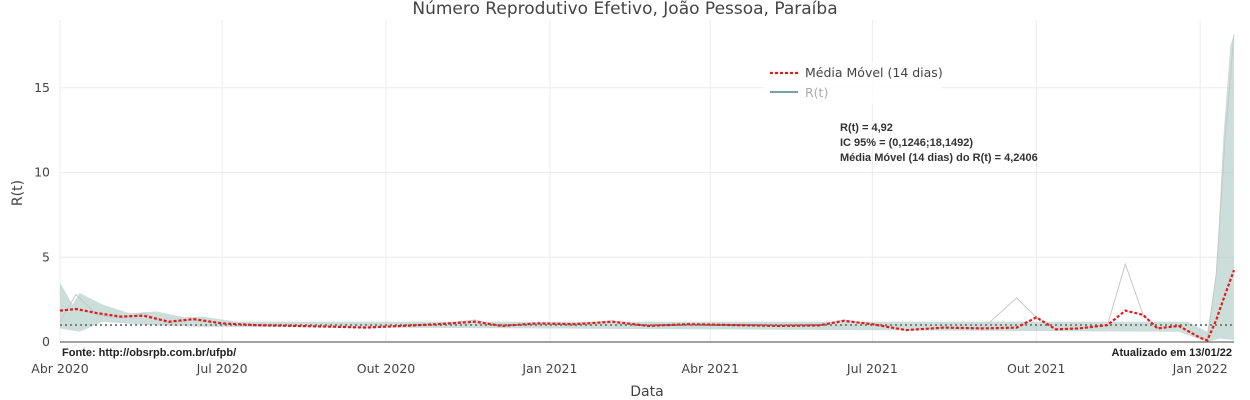 The image size is (1250, 400). Describe the element at coordinates (646, 392) in the screenshot. I see `x-axis-label: Data` at that location.